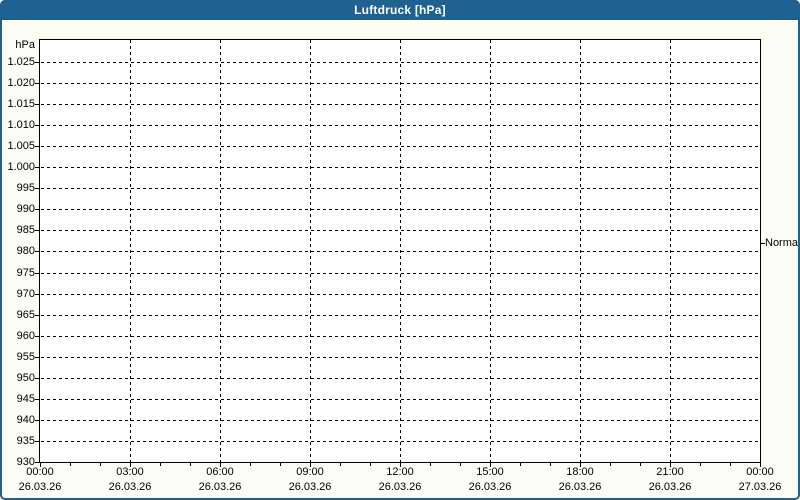 The height and width of the screenshot is (500, 800). What do you see at coordinates (25, 315) in the screenshot?
I see `y-tick-label: 965` at bounding box center [25, 315].